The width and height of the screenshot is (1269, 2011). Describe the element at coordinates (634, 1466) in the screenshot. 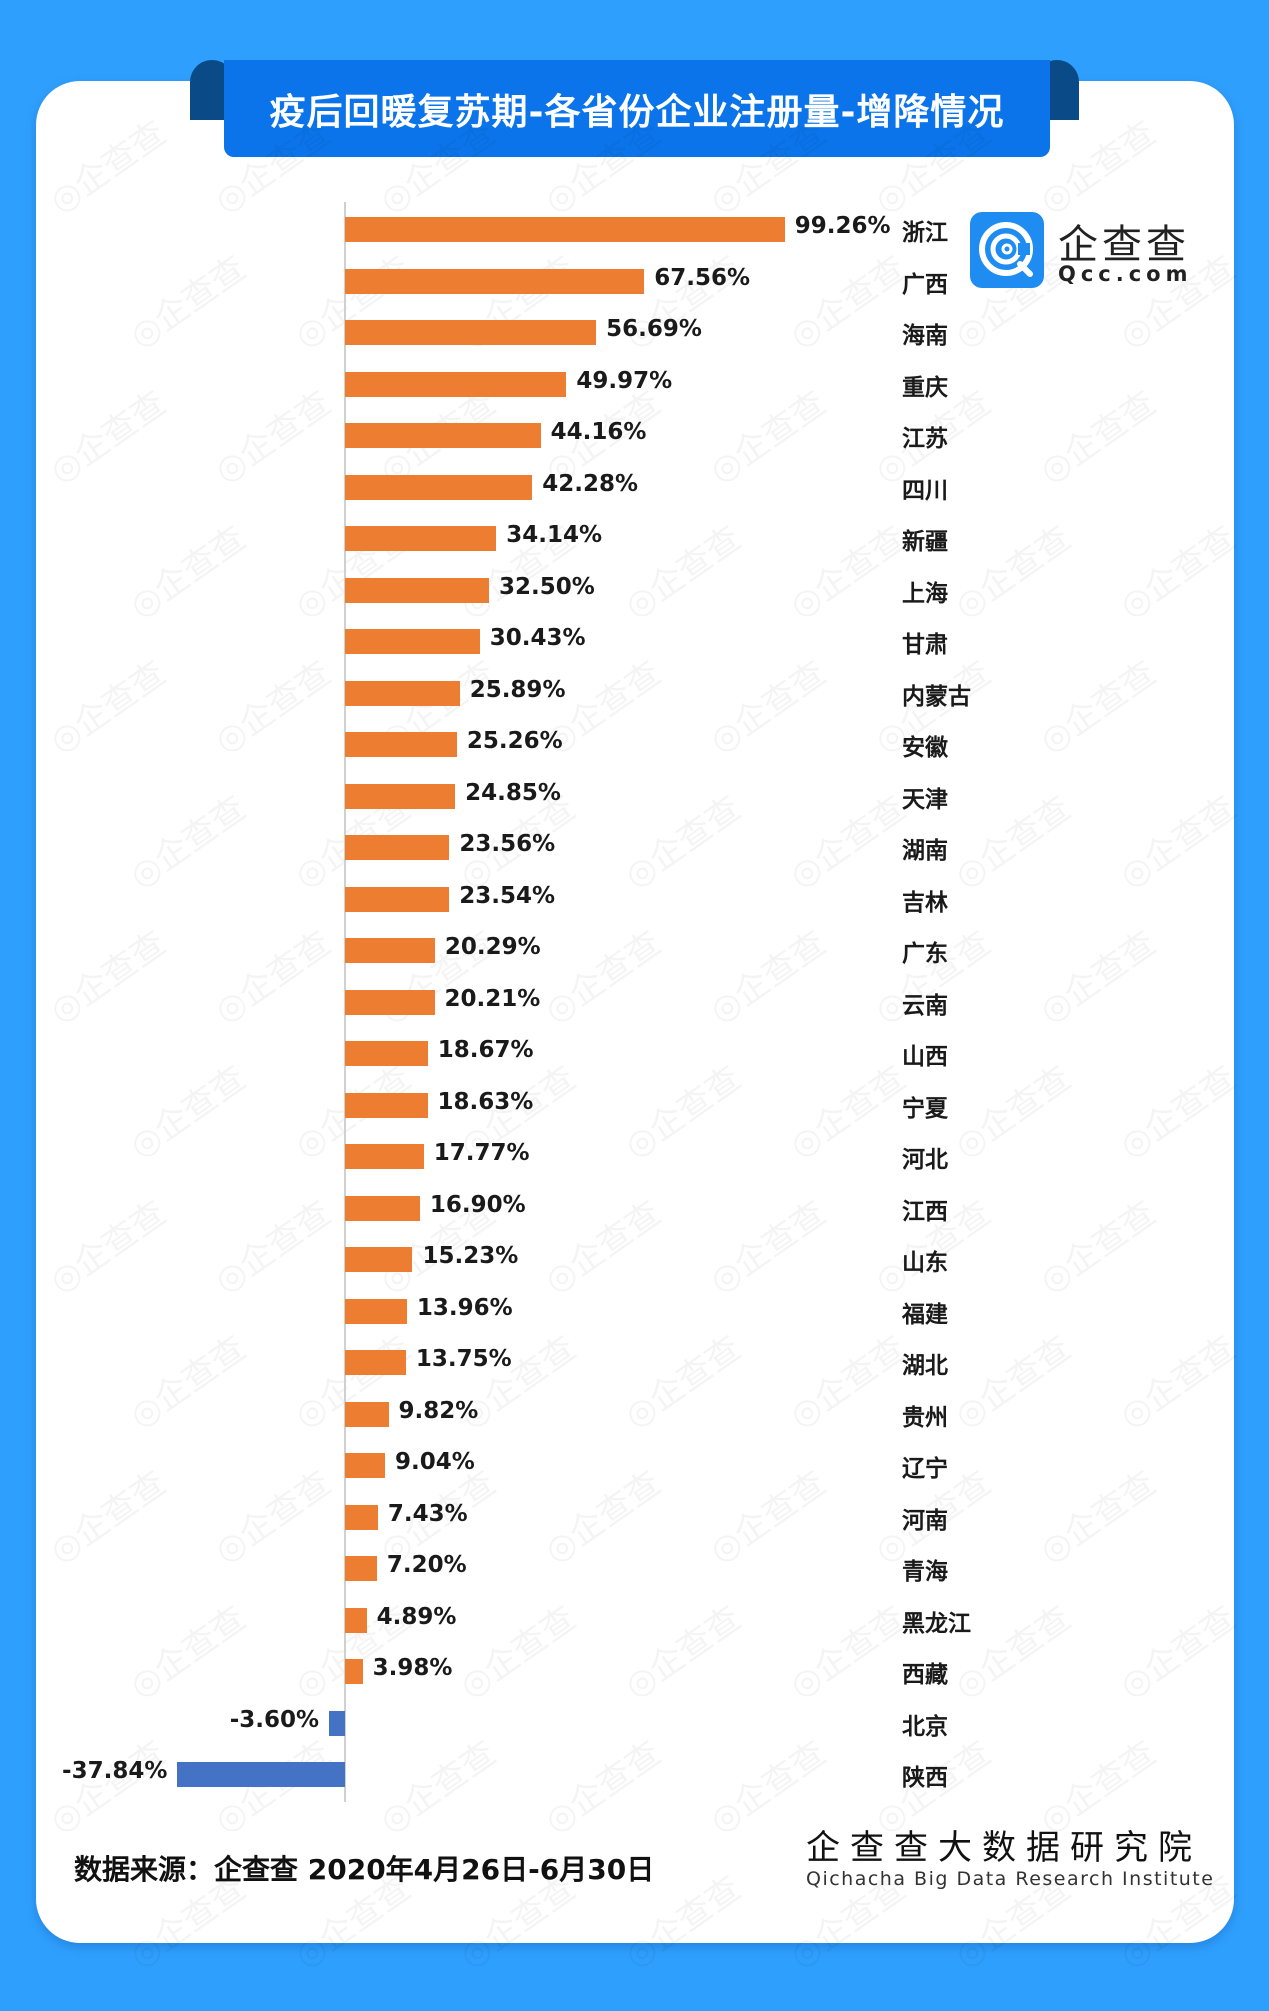

I see `bar-row: 9.04% 辽宁` at that location.